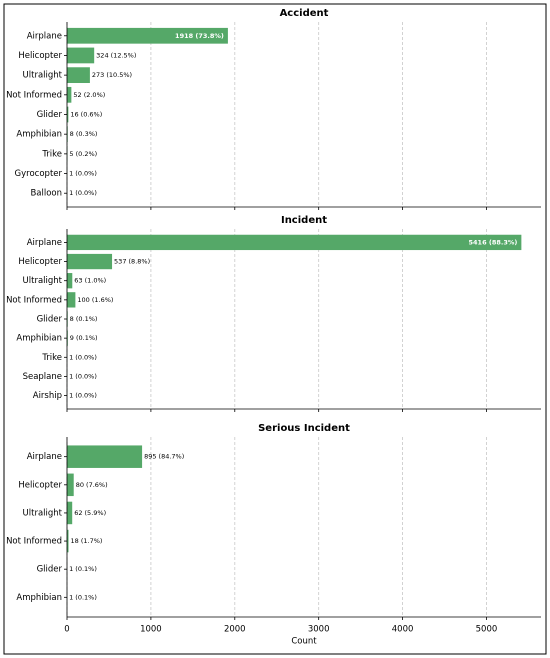  I want to click on value-label: 62 (5.9%), so click(90, 513).